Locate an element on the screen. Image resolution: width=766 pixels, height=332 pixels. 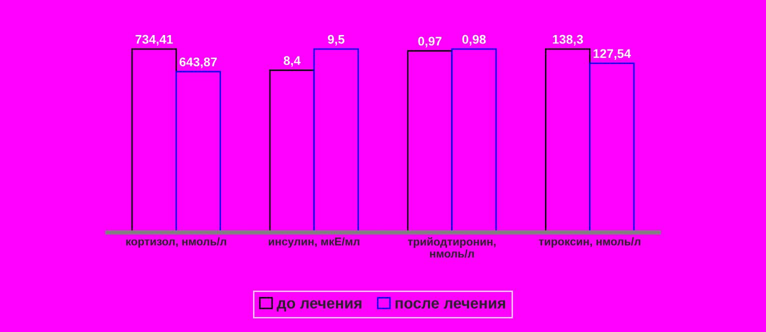
data-label: 0,97 is located at coordinates (430, 42).